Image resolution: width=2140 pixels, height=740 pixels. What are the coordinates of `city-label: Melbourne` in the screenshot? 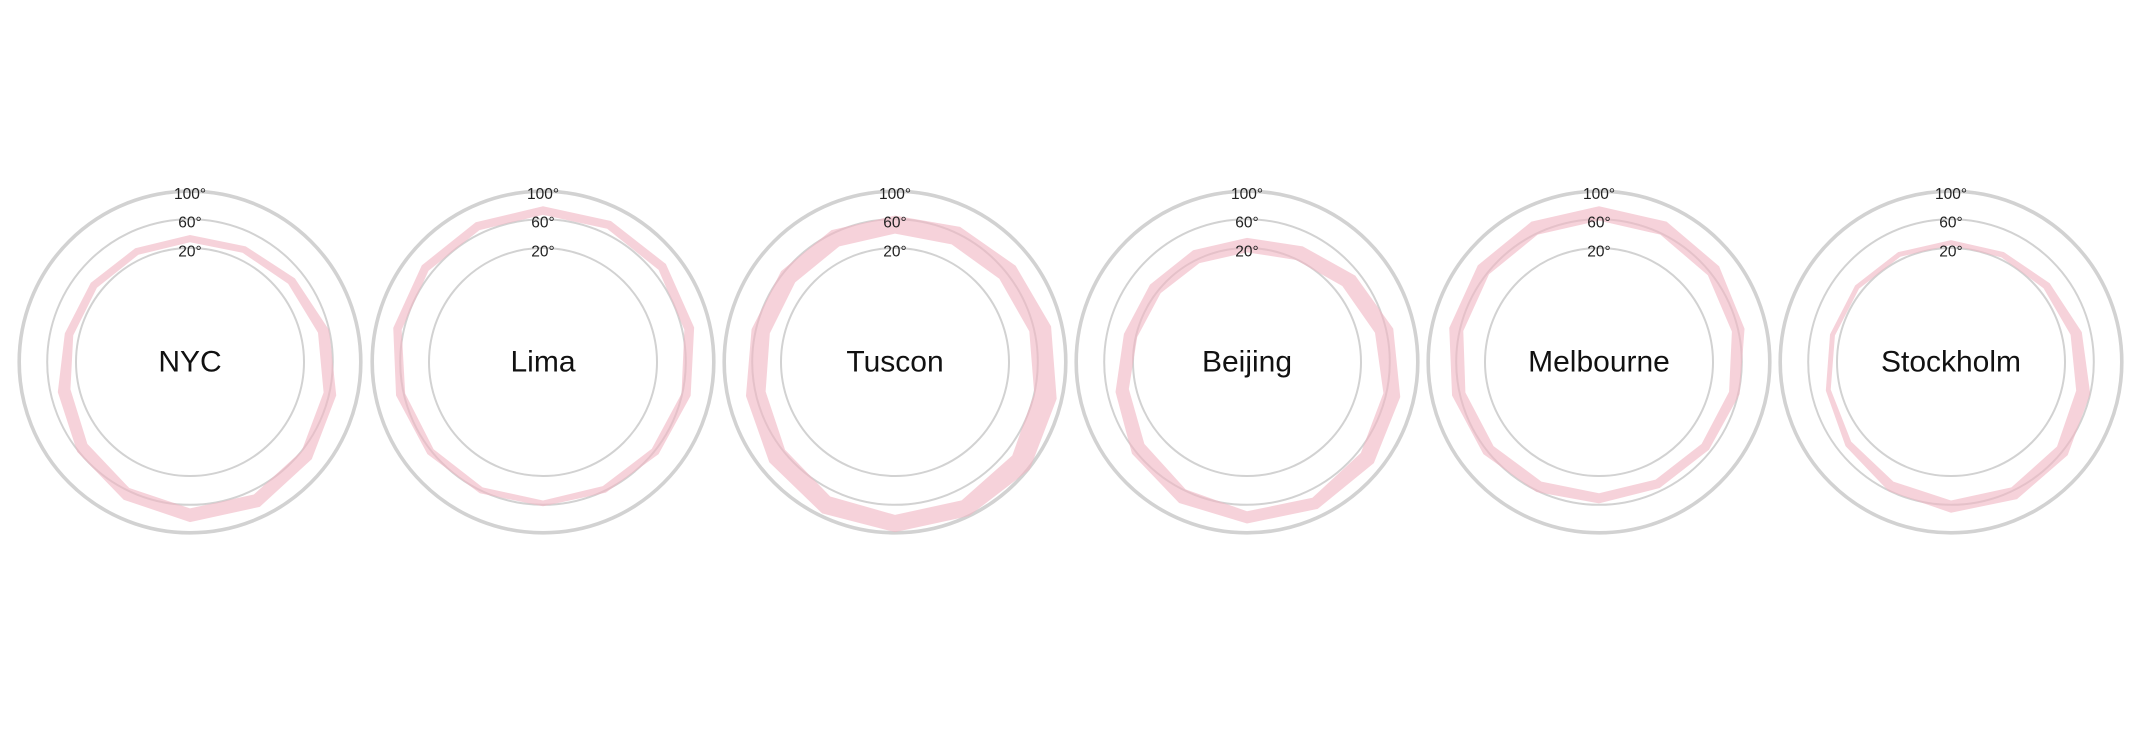 It's located at (1599, 362).